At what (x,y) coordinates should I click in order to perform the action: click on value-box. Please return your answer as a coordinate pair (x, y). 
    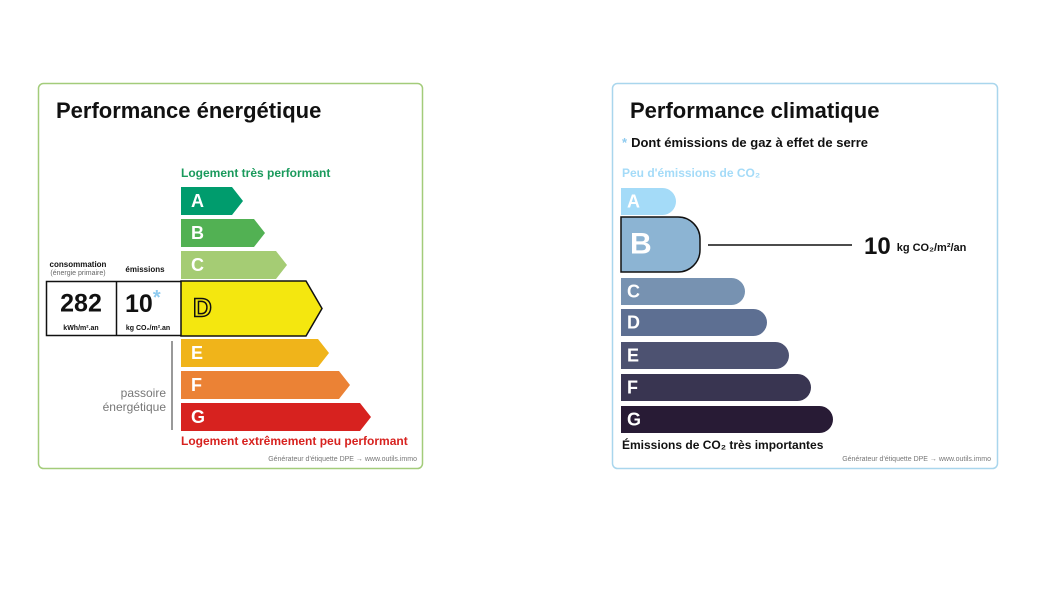
    Looking at the image, I should click on (114, 308).